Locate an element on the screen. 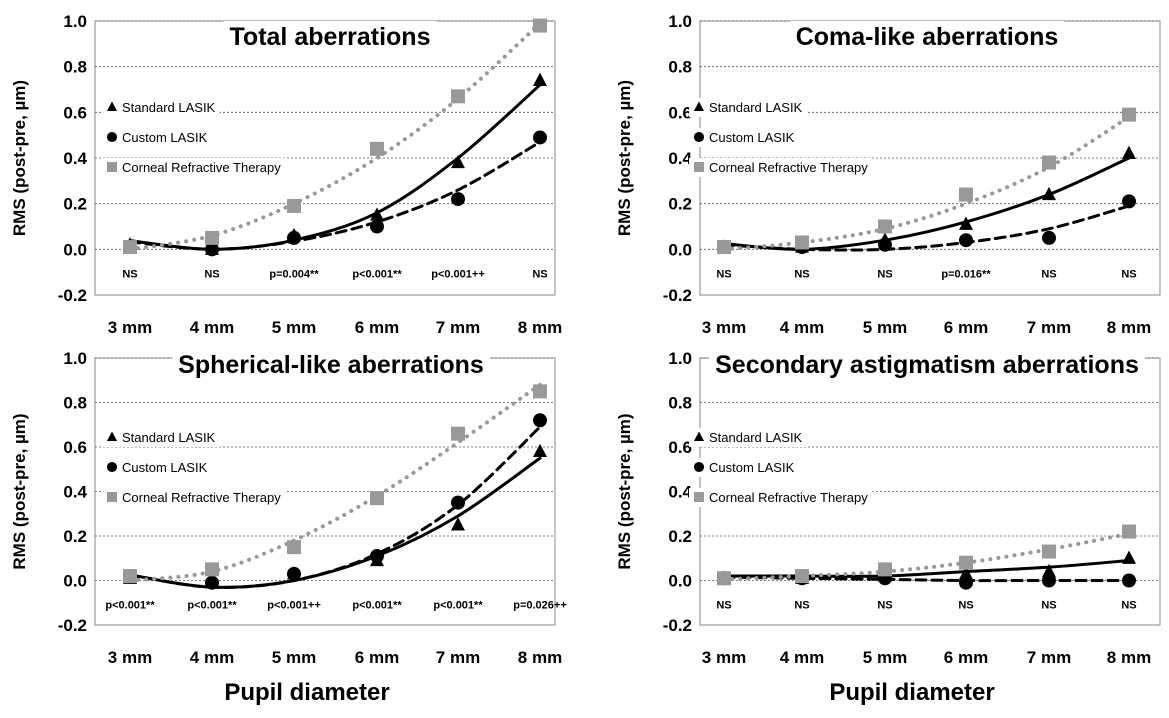  panel-title: Total aberrations is located at coordinates (330, 37).